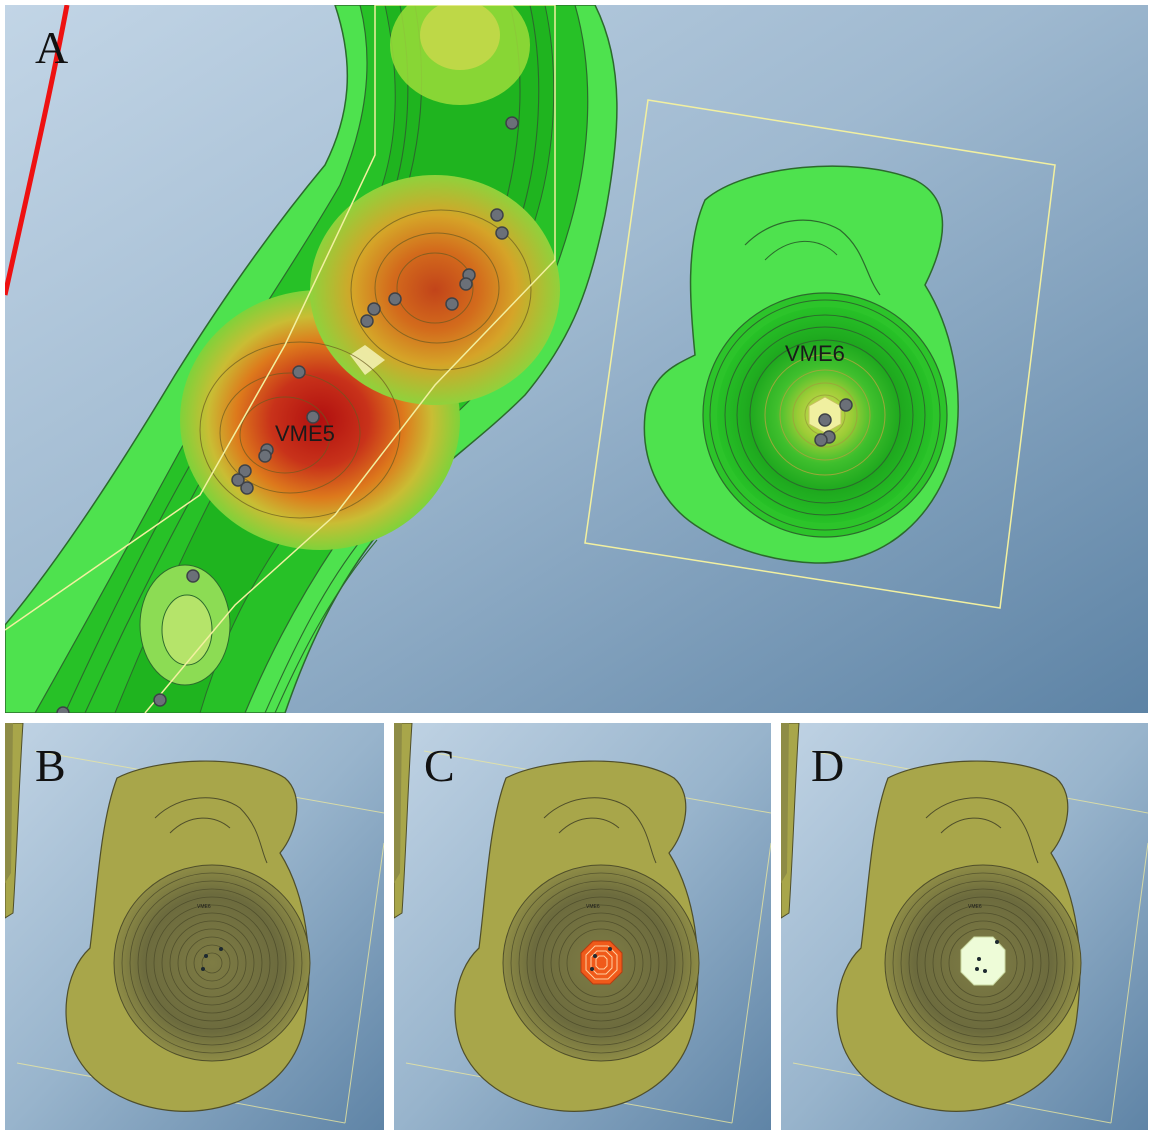  Describe the element at coordinates (815, 353) in the screenshot. I see `vme6-label: VME6` at that location.